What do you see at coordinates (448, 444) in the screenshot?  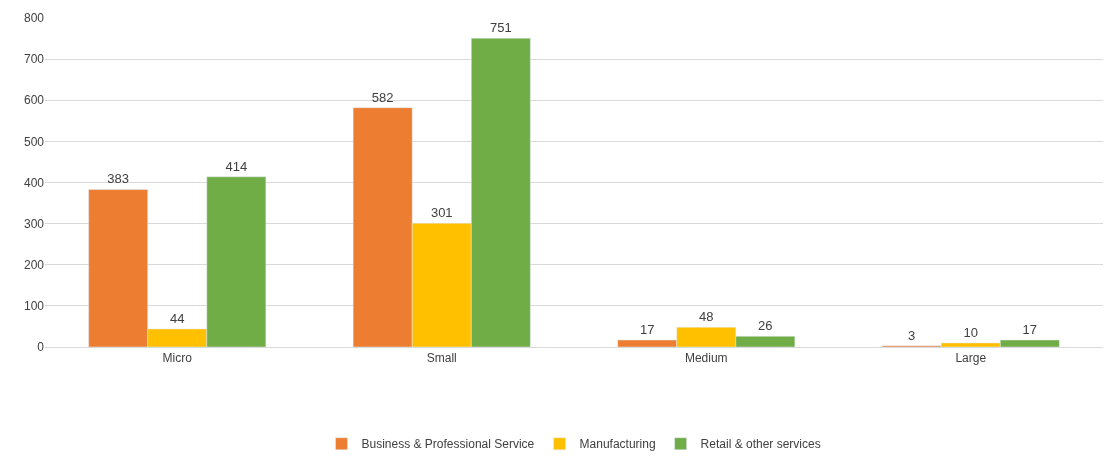 I see `legend-label: Business & Professional Service` at bounding box center [448, 444].